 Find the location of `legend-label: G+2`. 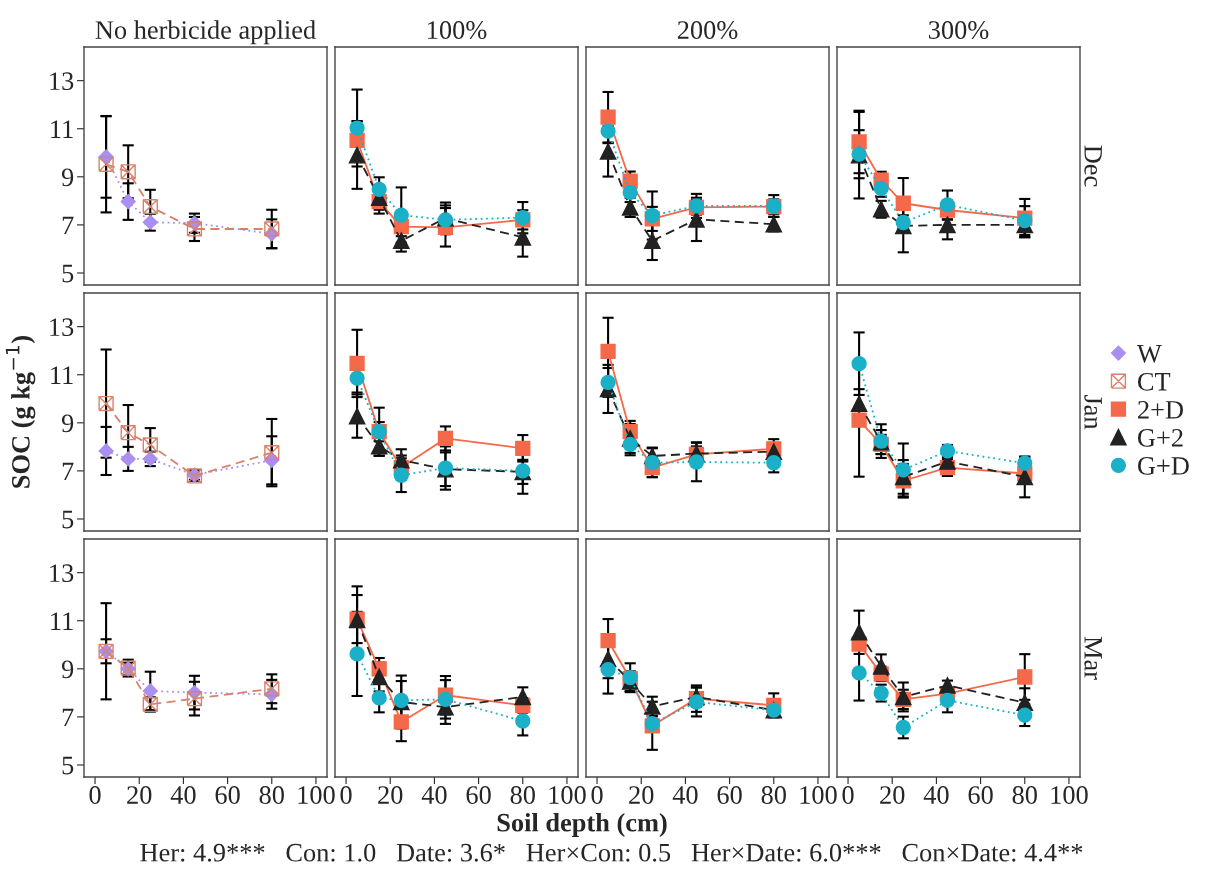

legend-label: G+2 is located at coordinates (1160, 438).